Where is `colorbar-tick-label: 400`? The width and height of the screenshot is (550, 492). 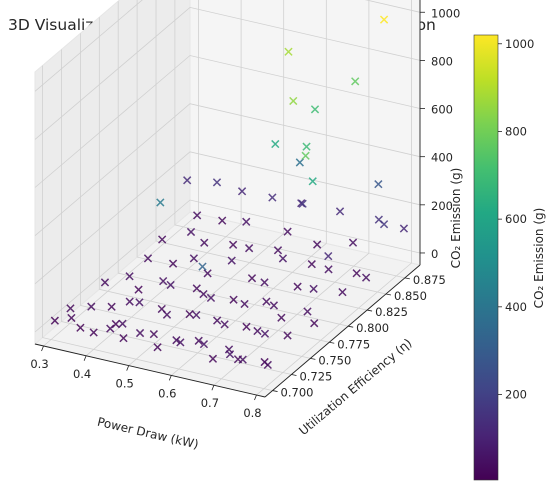
colorbar-tick-label: 400 is located at coordinates (516, 307).